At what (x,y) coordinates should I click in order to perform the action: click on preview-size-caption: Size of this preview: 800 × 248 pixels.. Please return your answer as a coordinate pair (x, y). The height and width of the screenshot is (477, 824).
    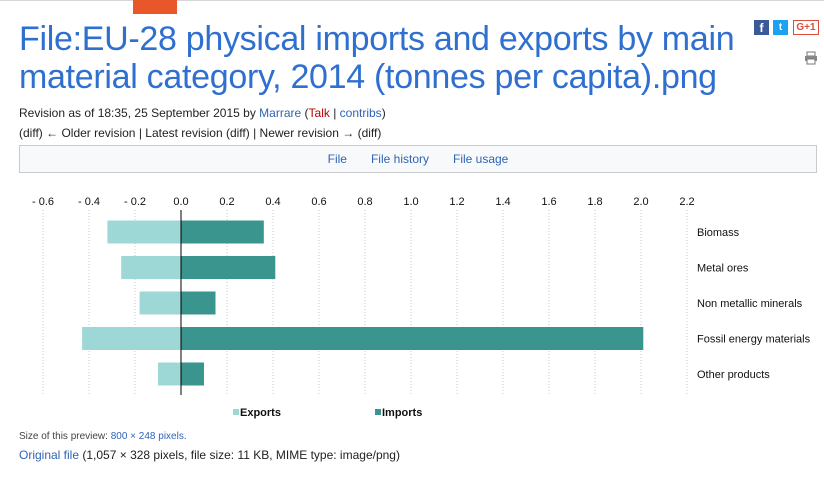
    Looking at the image, I should click on (103, 436).